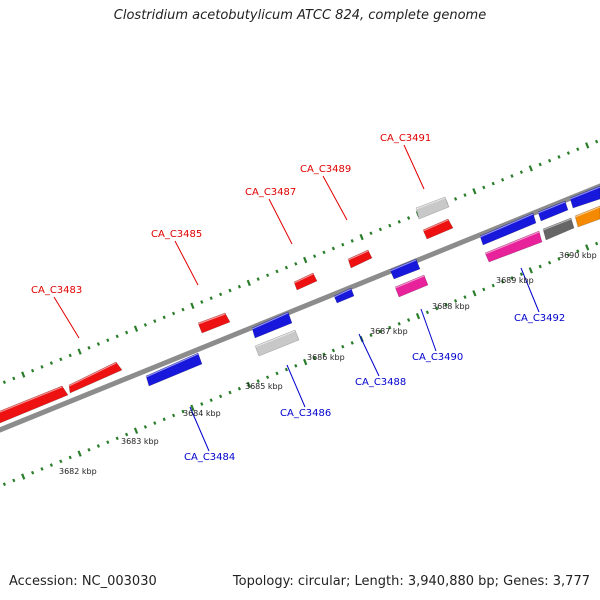 The image size is (600, 600). Describe the element at coordinates (326, 357) in the screenshot. I see `kbp-label: 3686 kbp` at that location.